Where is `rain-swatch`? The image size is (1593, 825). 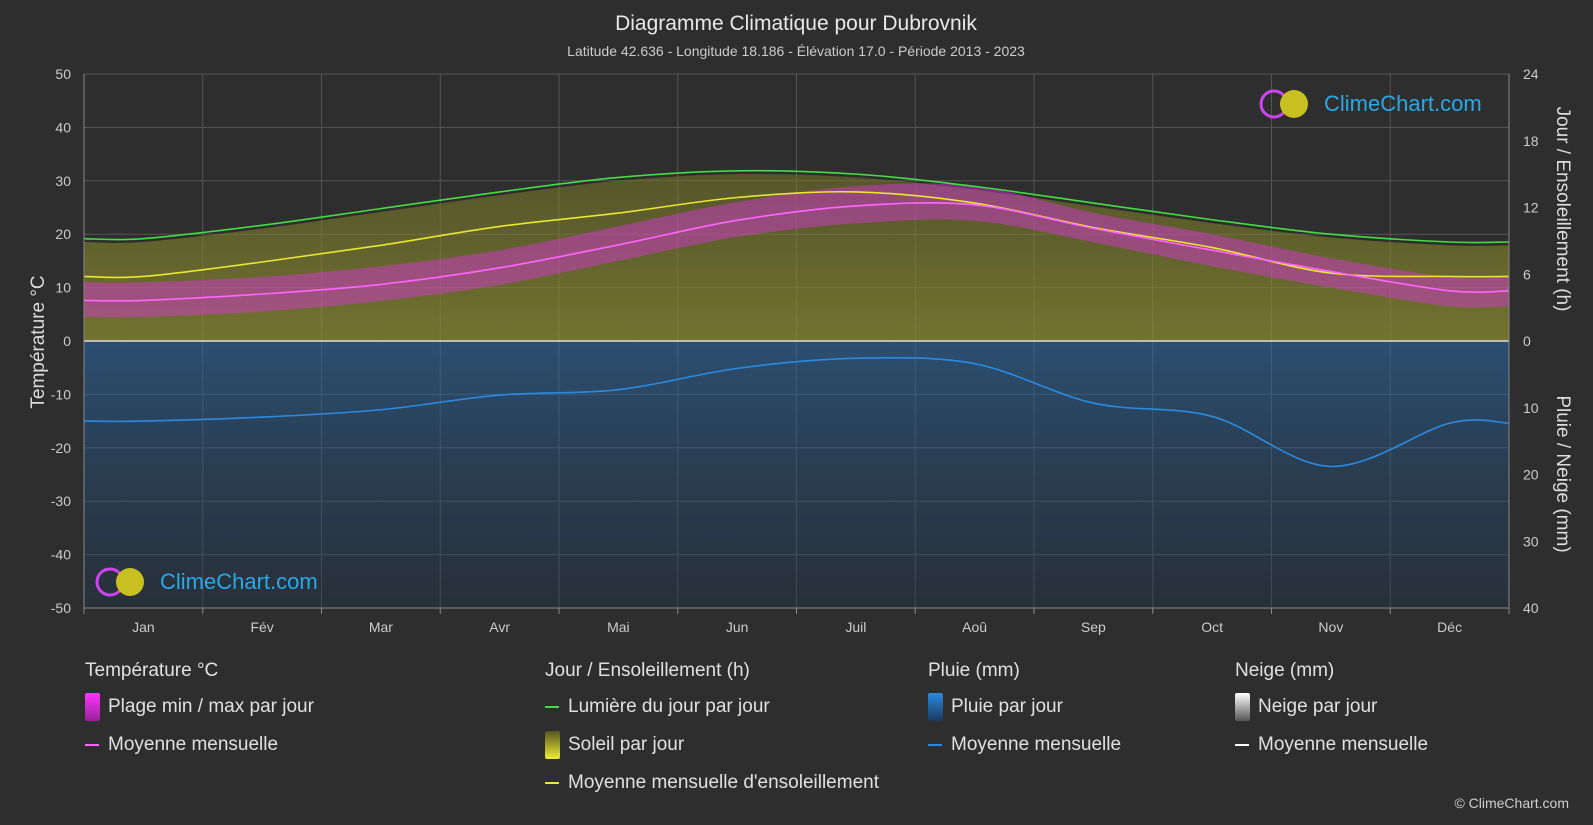
rain-swatch is located at coordinates (935, 707).